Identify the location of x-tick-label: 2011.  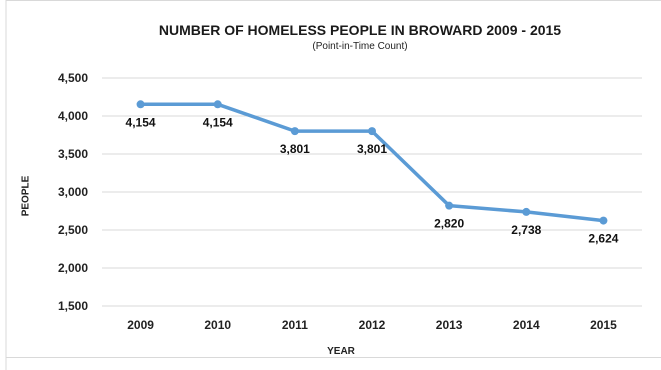
(295, 325).